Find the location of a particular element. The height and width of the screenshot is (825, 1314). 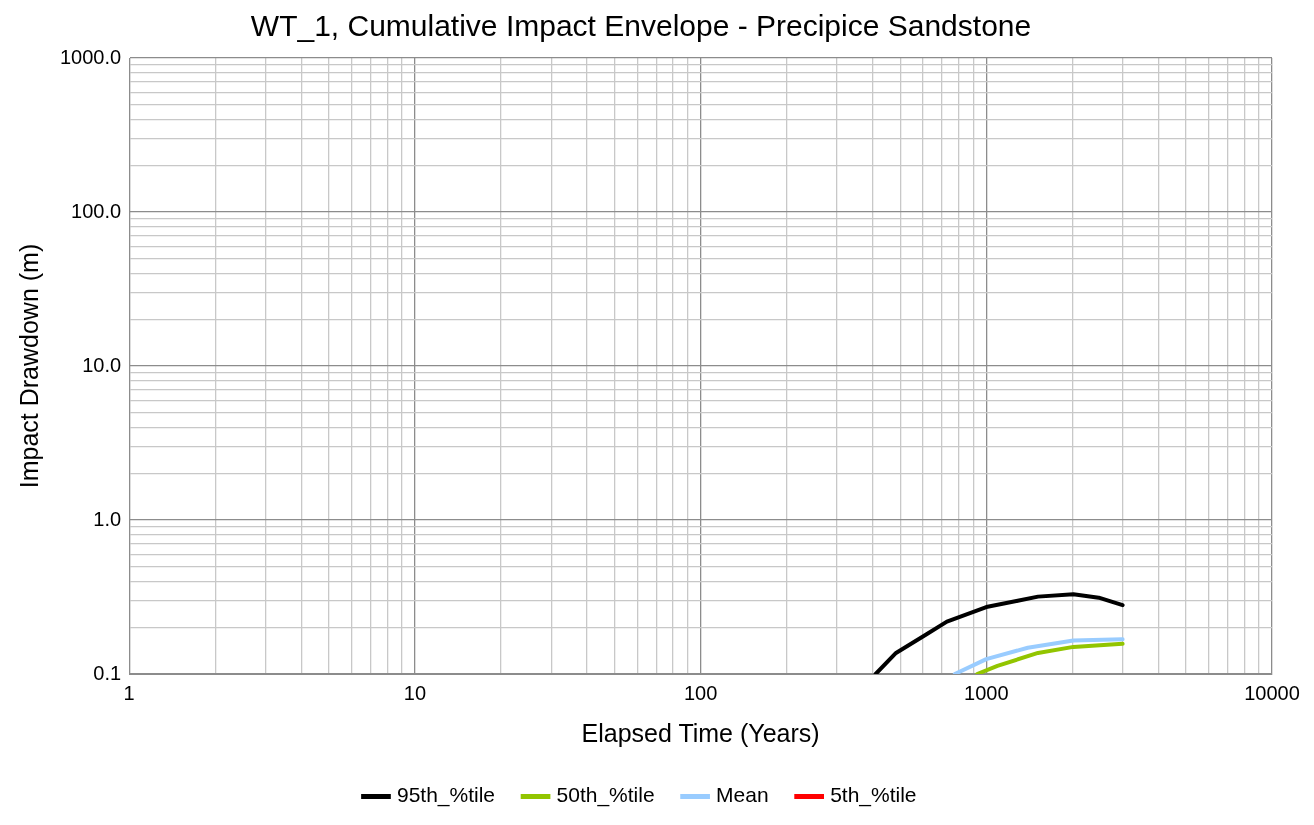

x-tick-label: 10 is located at coordinates (414, 692).